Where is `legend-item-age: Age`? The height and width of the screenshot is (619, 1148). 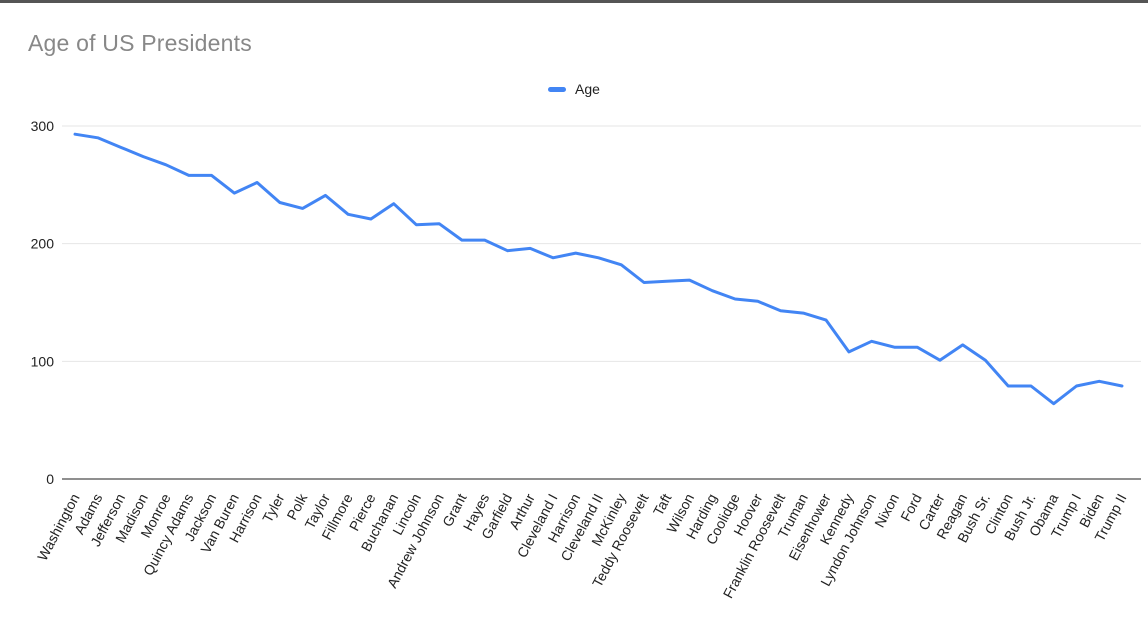 legend-item-age: Age is located at coordinates (574, 89).